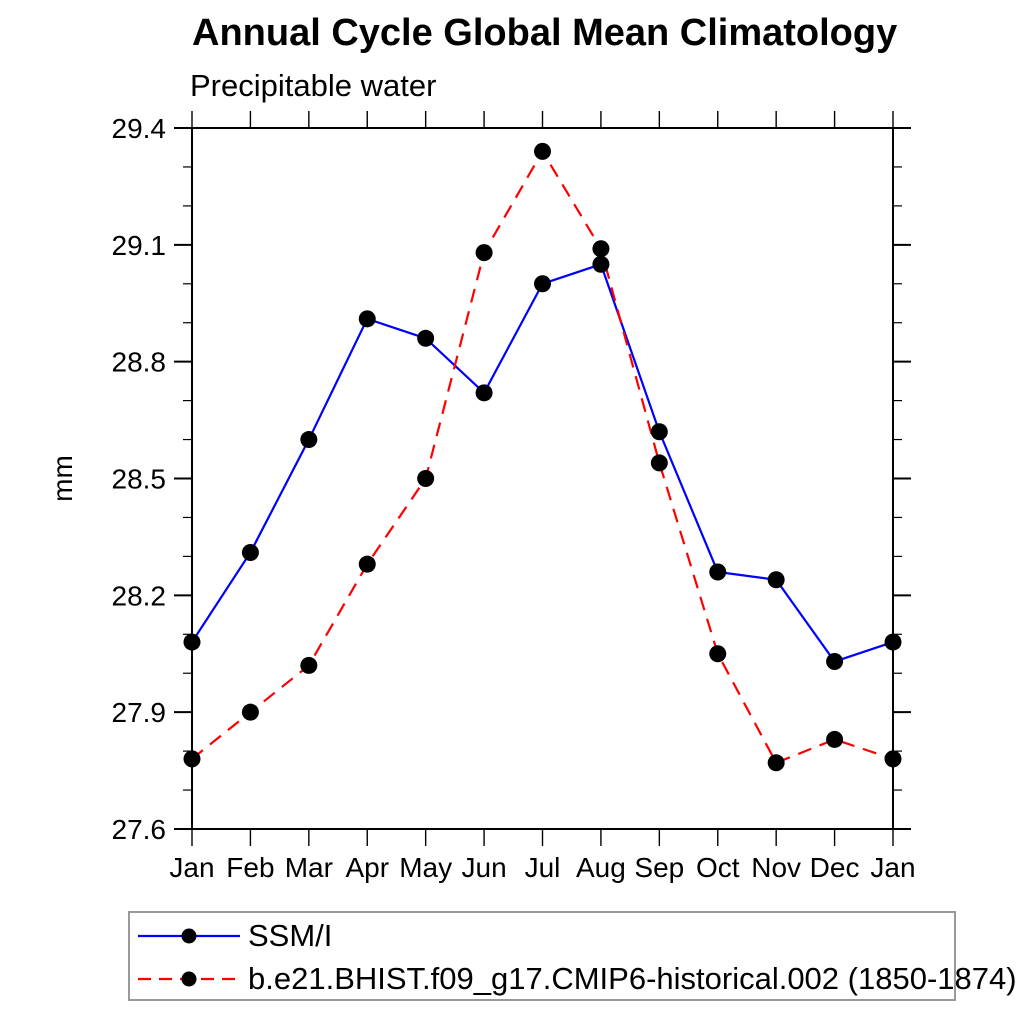 The width and height of the screenshot is (1024, 1024). Describe the element at coordinates (139, 595) in the screenshot. I see `y-tick-label: 28.2` at that location.